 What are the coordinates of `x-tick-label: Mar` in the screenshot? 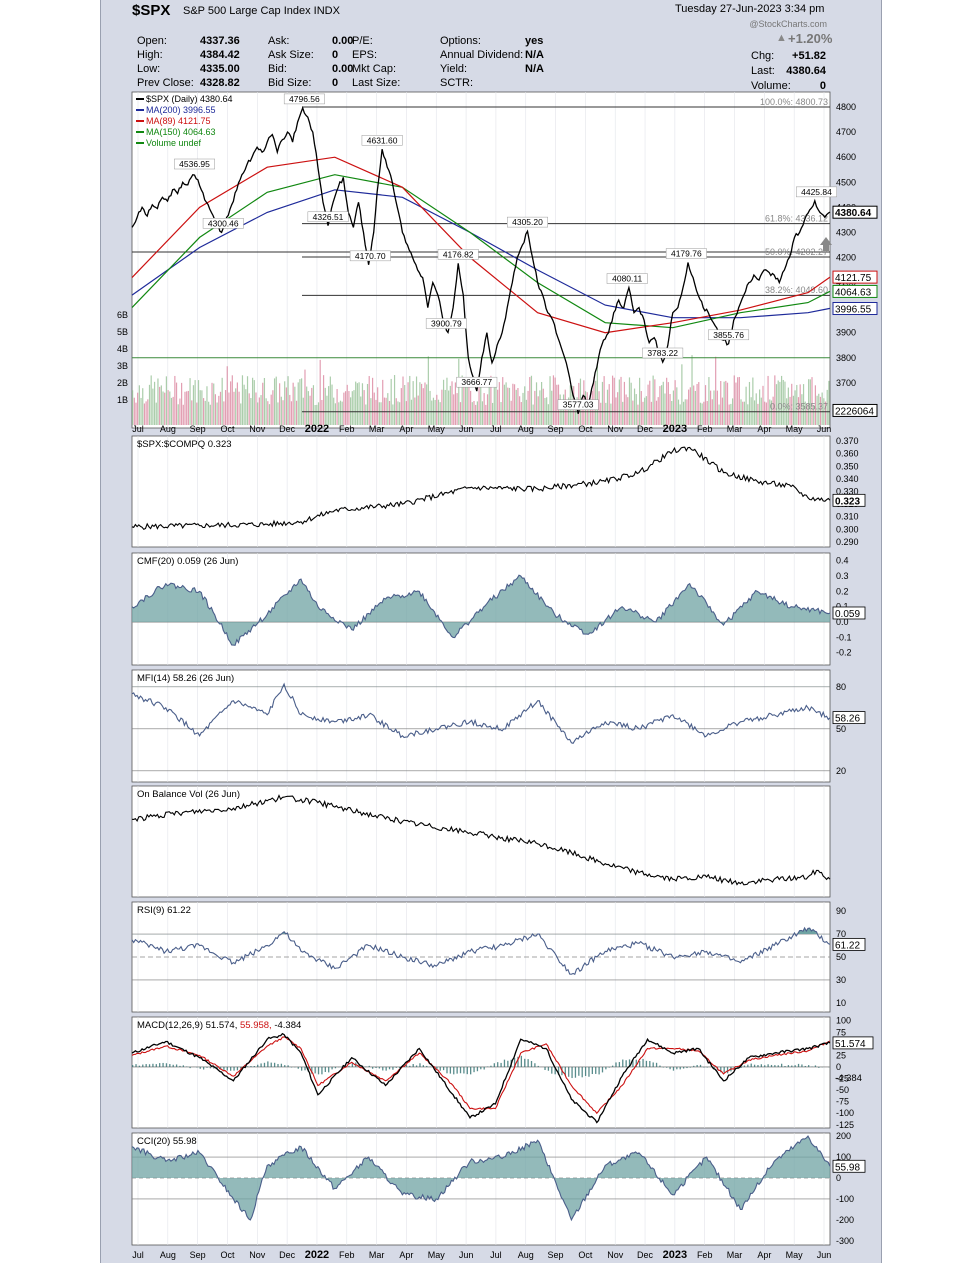 It's located at (377, 429).